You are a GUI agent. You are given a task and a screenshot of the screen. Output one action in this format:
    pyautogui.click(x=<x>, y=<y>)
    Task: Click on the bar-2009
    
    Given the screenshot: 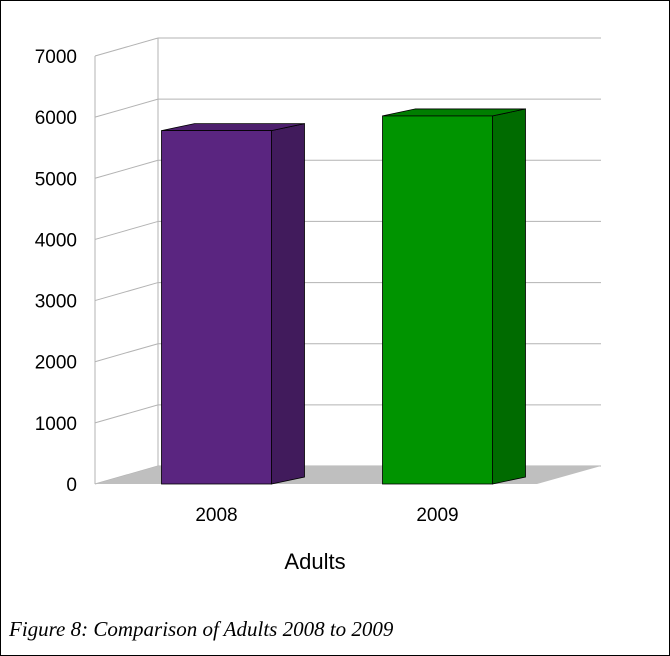 What is the action you would take?
    pyautogui.click(x=454, y=296)
    